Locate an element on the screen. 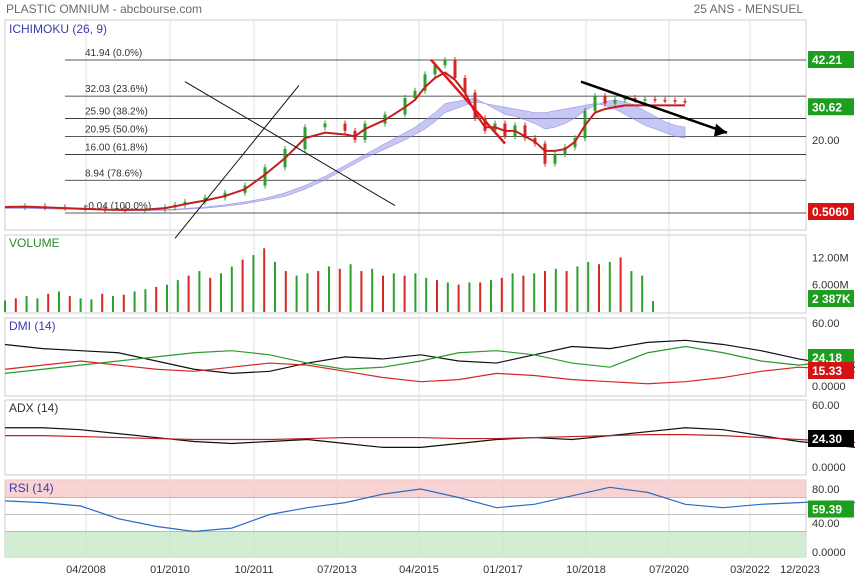 The image size is (855, 580). value-badge-label: 59.39 is located at coordinates (827, 510).